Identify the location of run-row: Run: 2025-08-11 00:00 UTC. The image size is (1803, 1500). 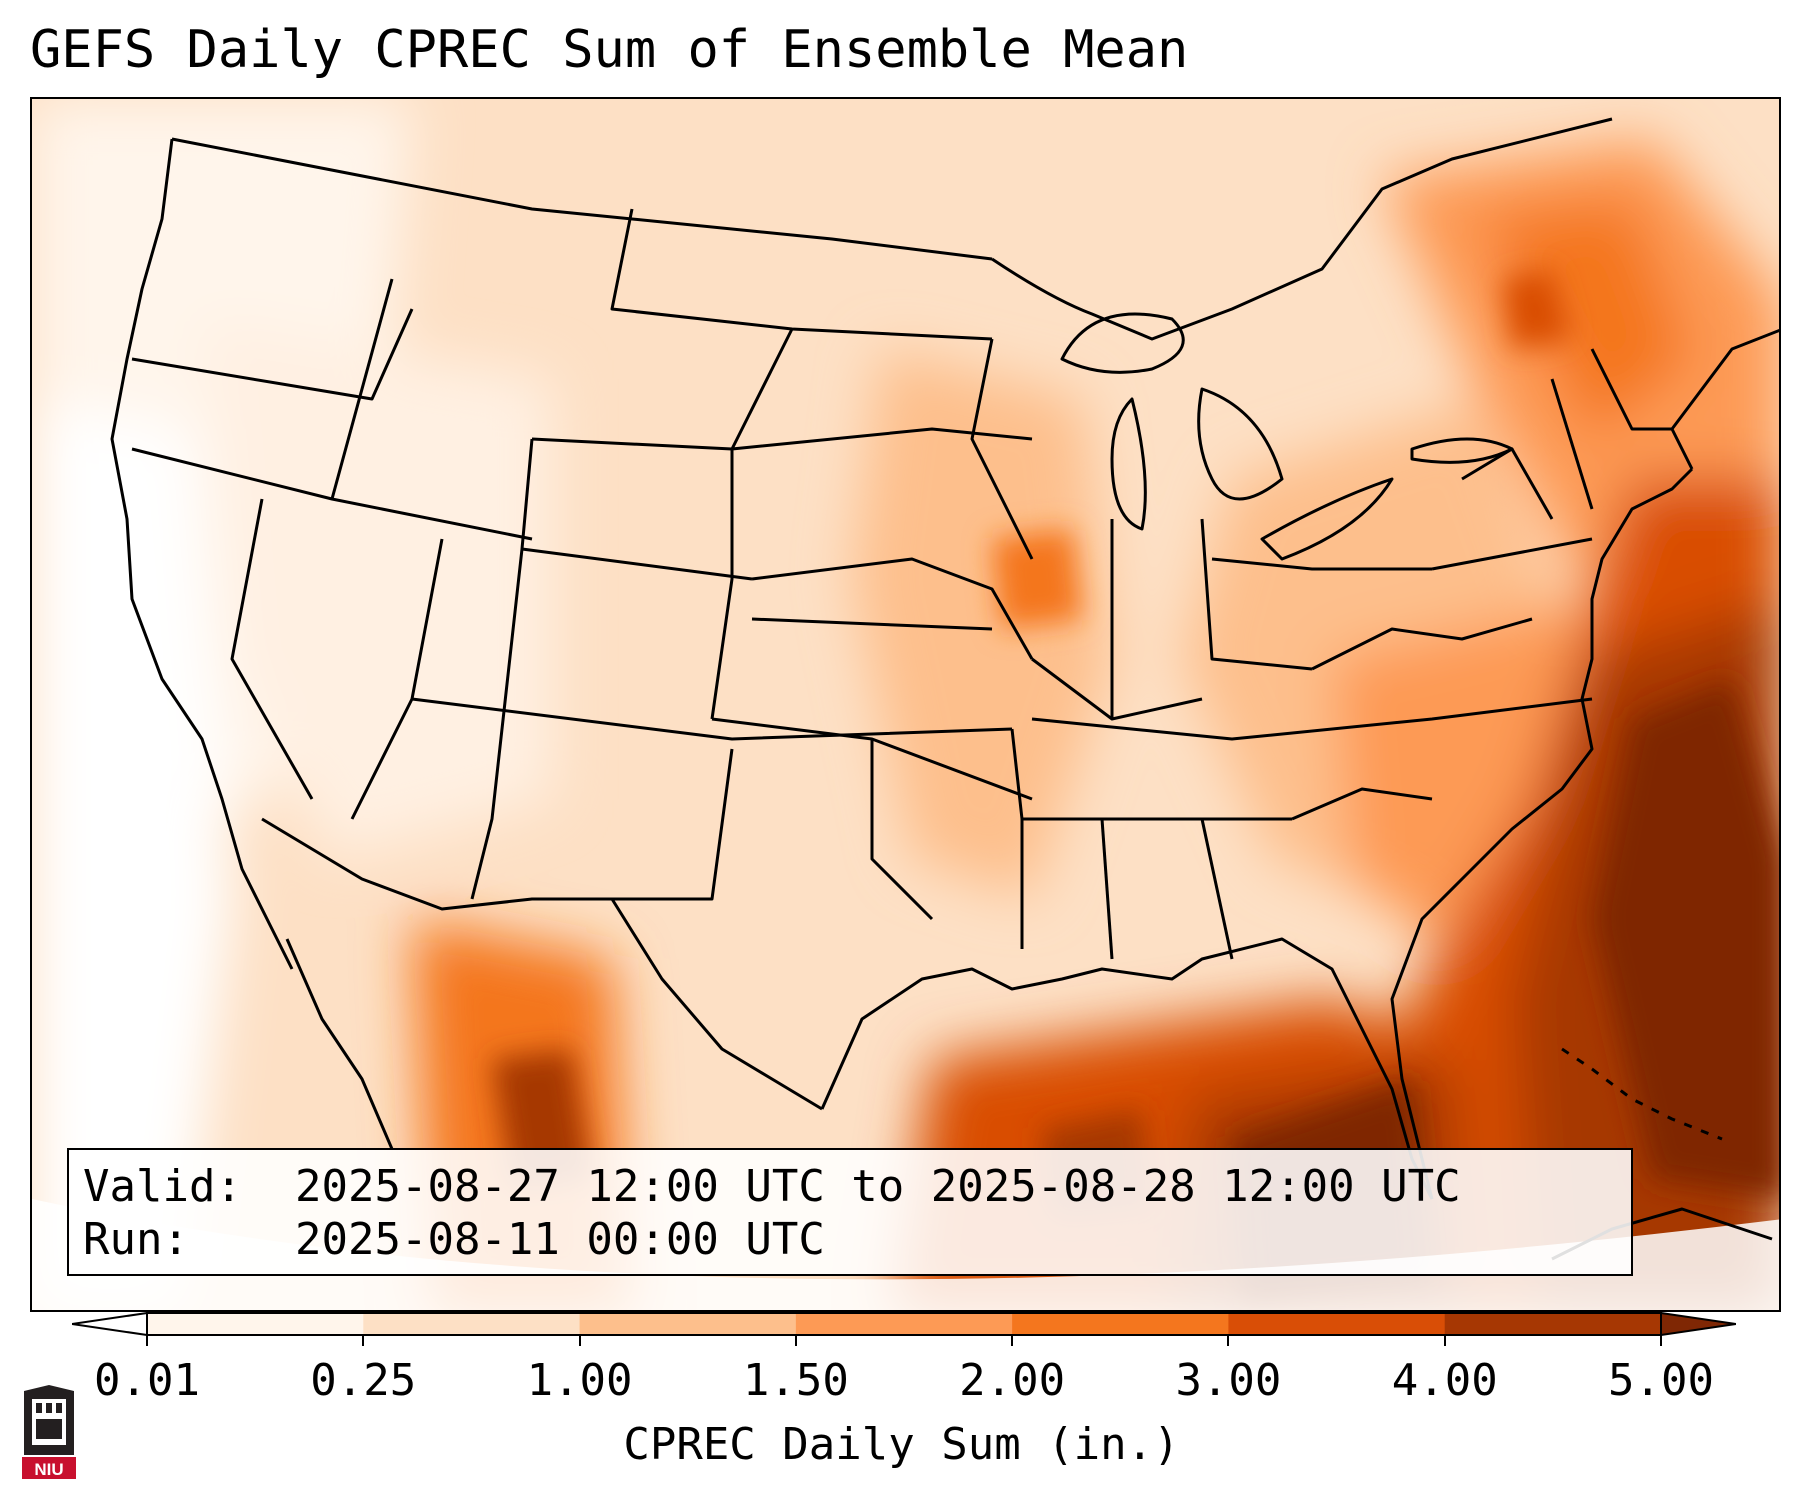
(850, 1239).